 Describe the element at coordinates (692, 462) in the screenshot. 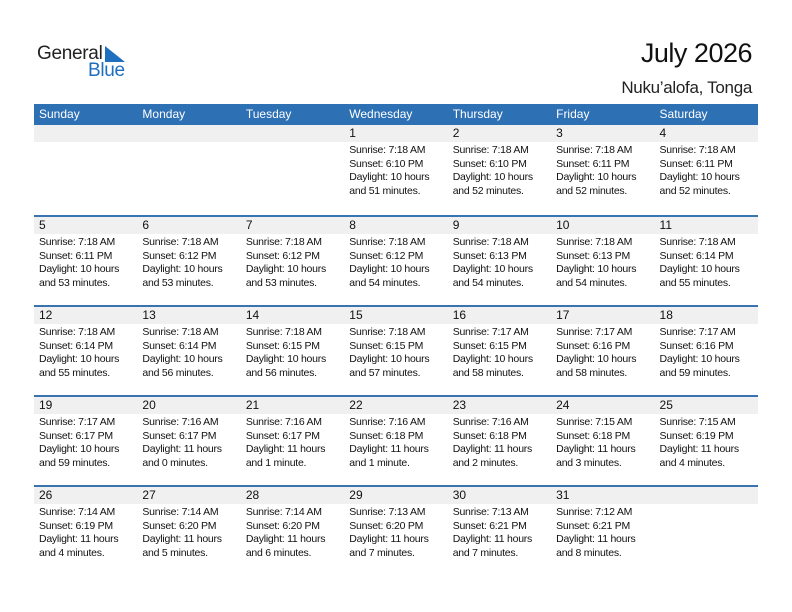

I see `daylight-minutes-text: and 4 minutes.` at that location.